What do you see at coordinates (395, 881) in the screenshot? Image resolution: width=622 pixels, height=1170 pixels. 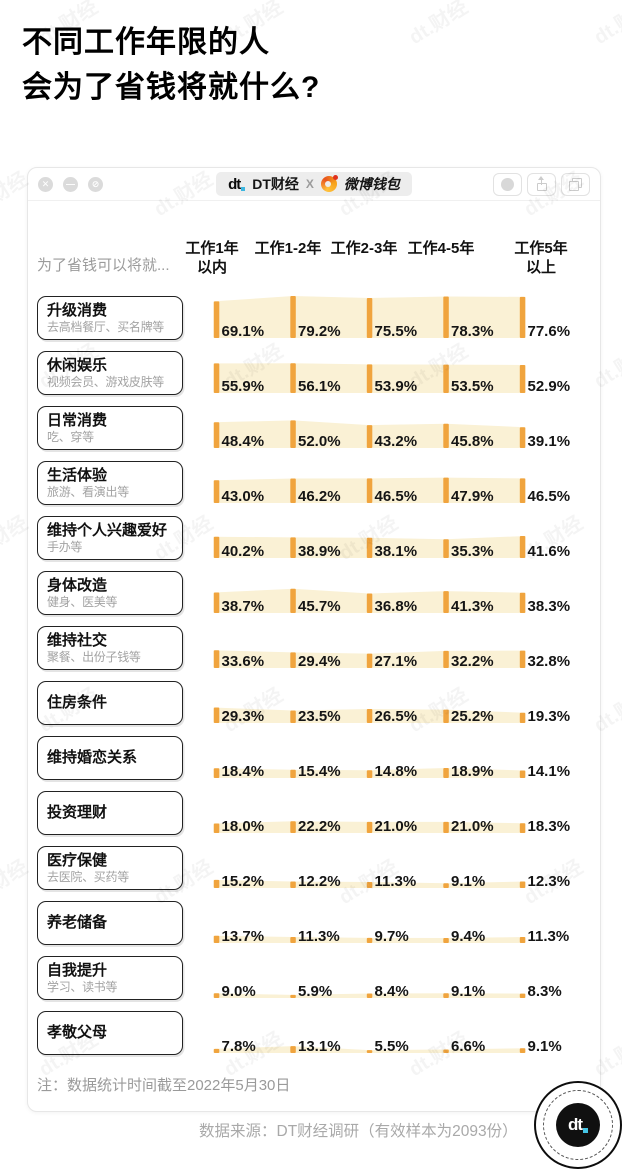 I see `value-label: 11.3%` at bounding box center [395, 881].